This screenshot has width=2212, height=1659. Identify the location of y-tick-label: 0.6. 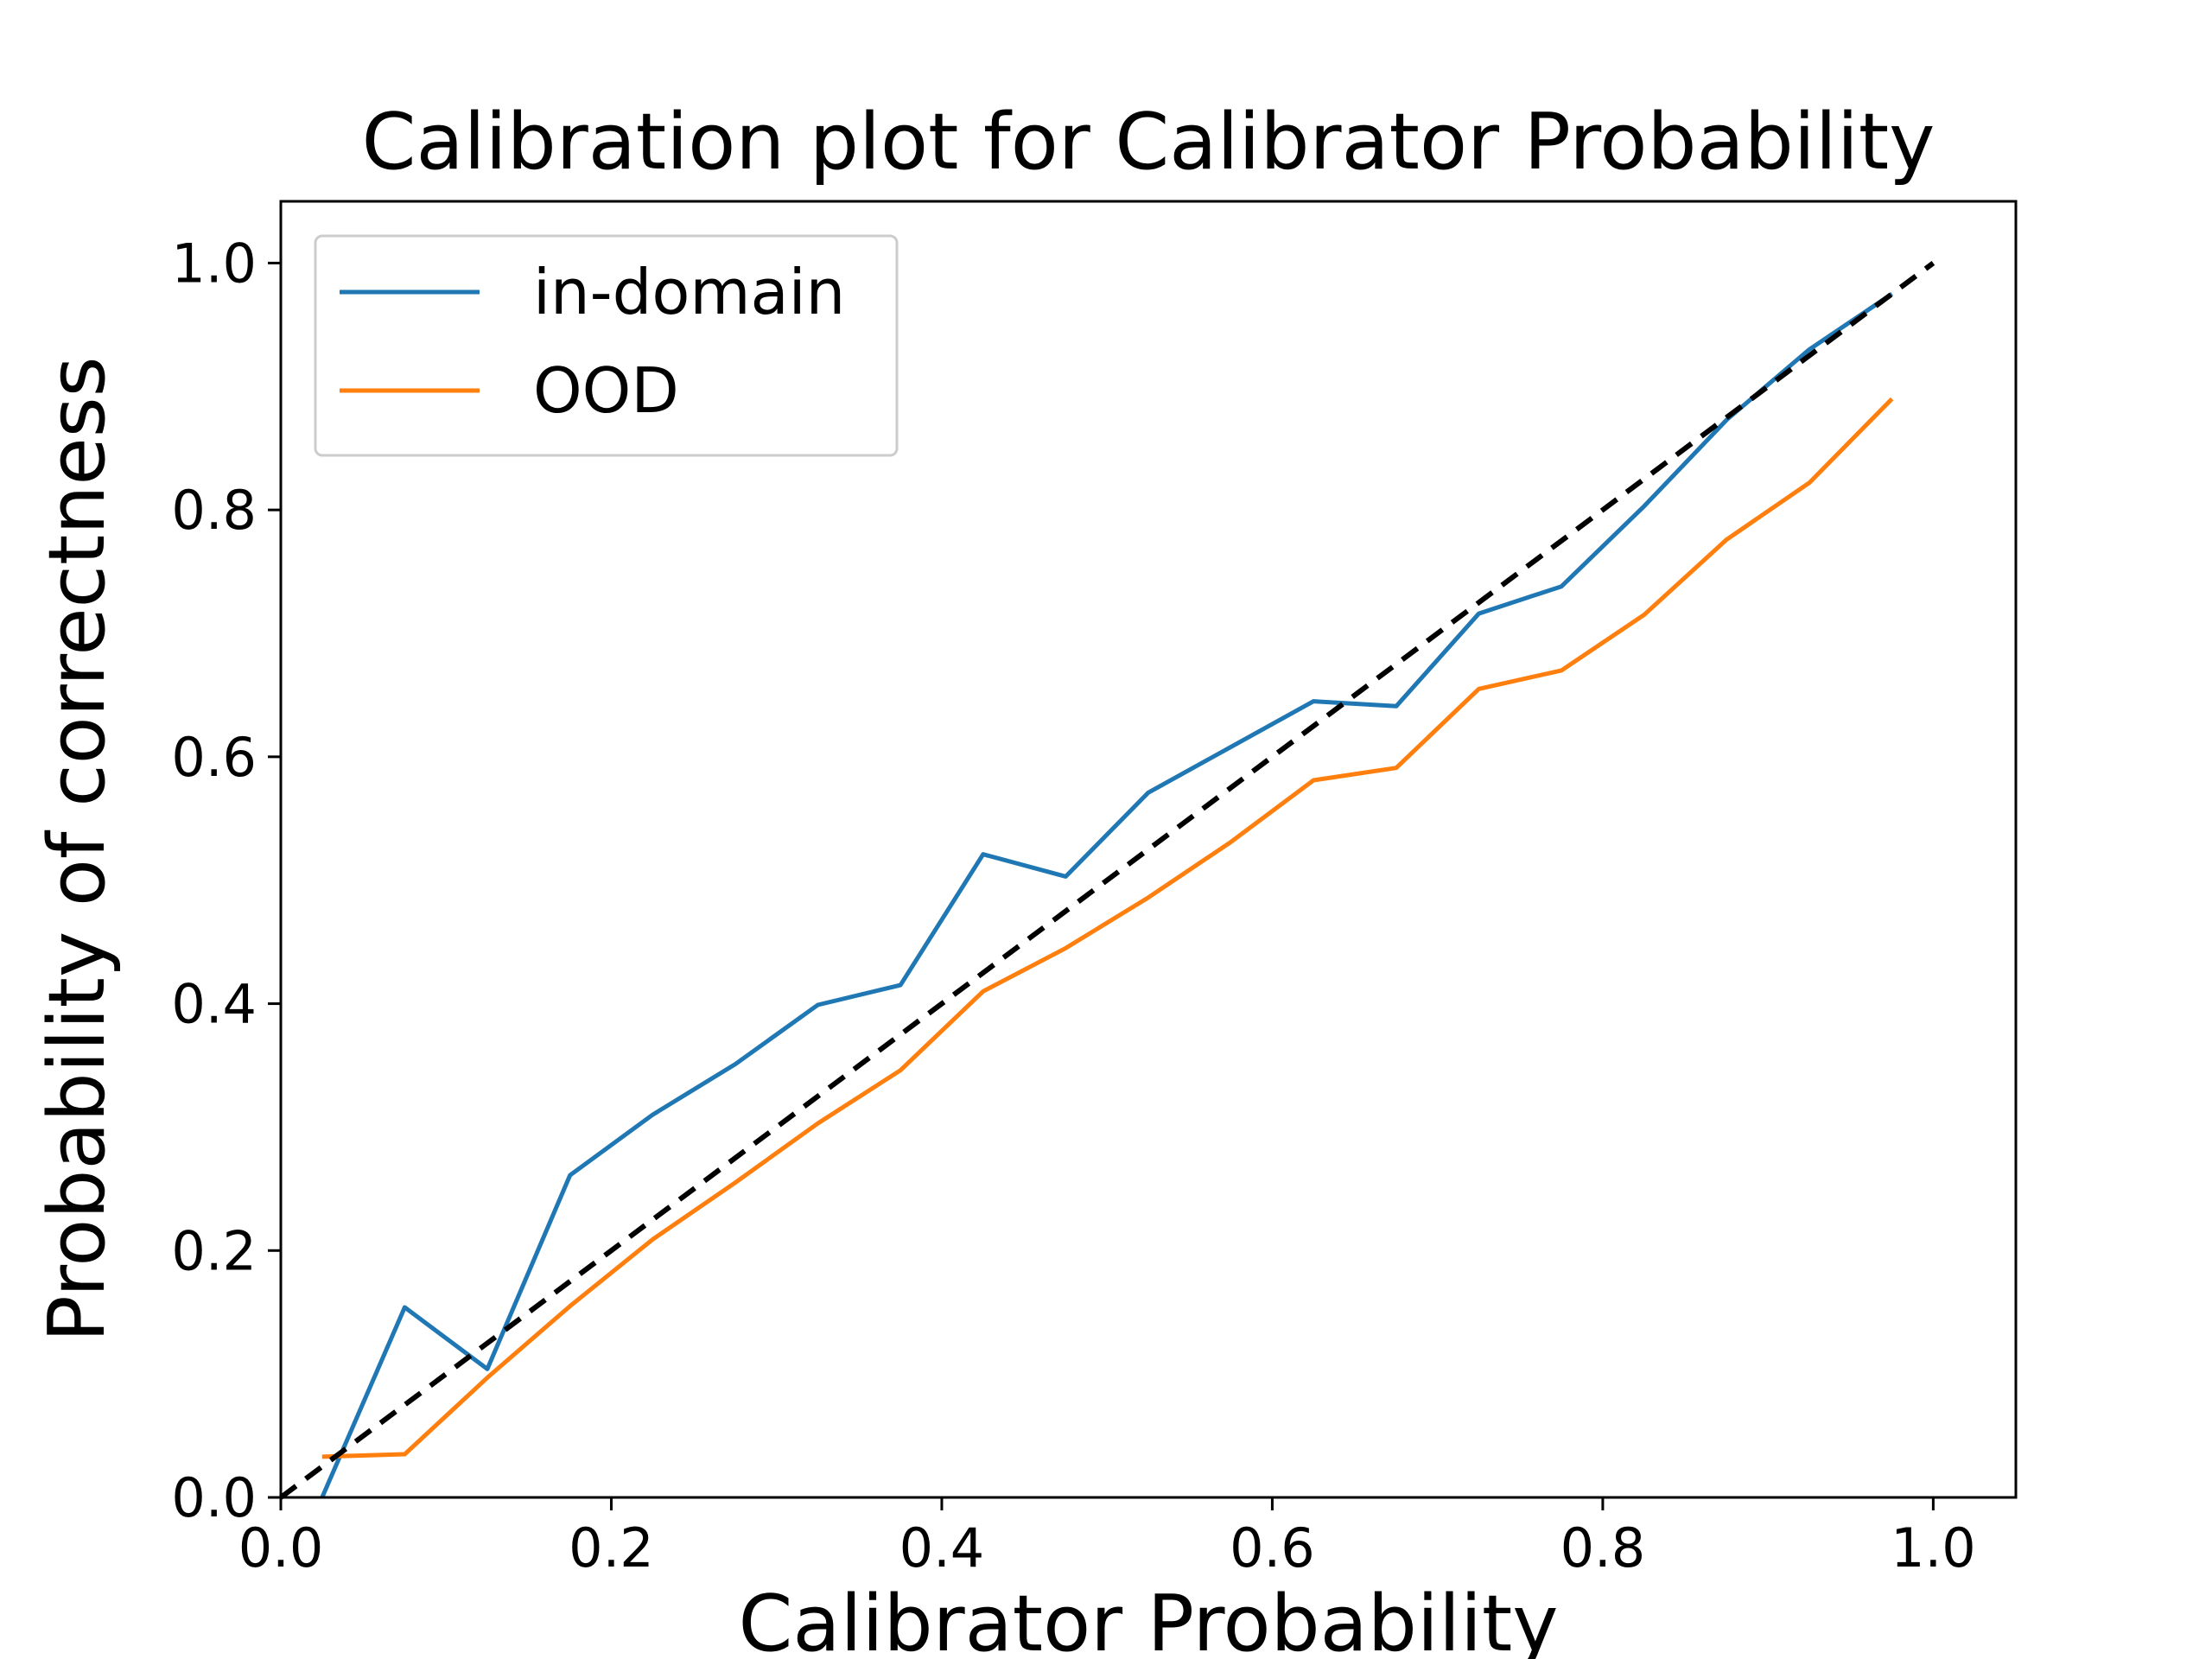
(214, 757).